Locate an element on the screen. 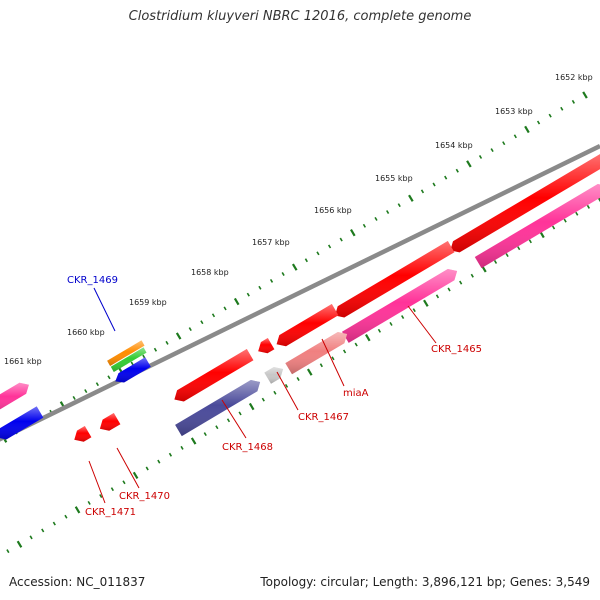 This screenshot has height=600, width=600. gene-label: CKR_1470 is located at coordinates (144, 496).